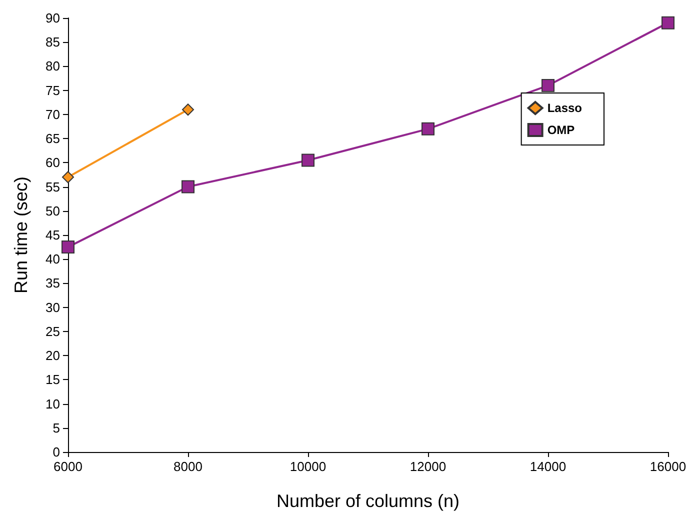  What do you see at coordinates (368, 501) in the screenshot?
I see `x-axis-title: Number of columns (n)` at bounding box center [368, 501].